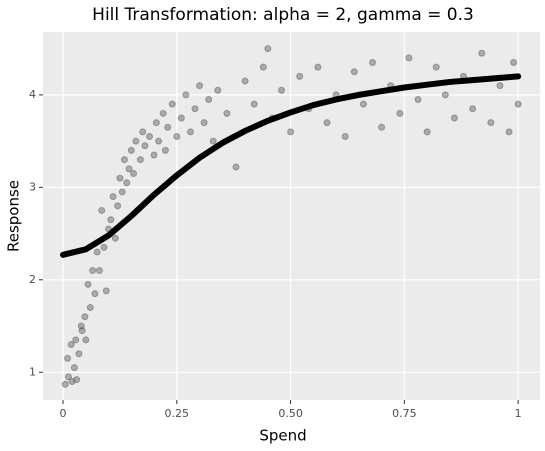  Describe the element at coordinates (63, 413) in the screenshot. I see `x-tick-label: 0` at that location.